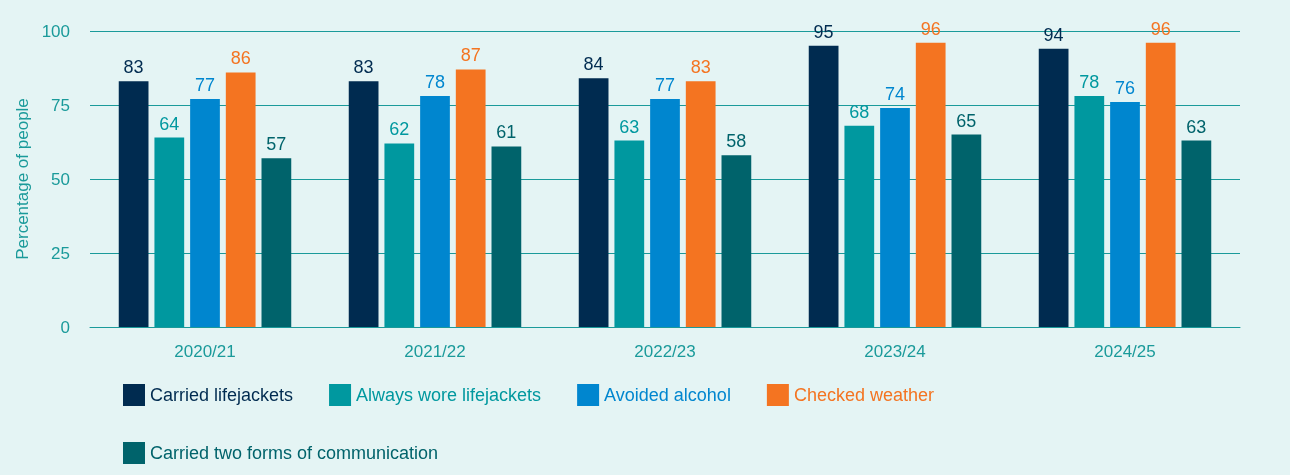 The image size is (1290, 475). Describe the element at coordinates (222, 395) in the screenshot. I see `legend-label: Carried lifejackets` at that location.